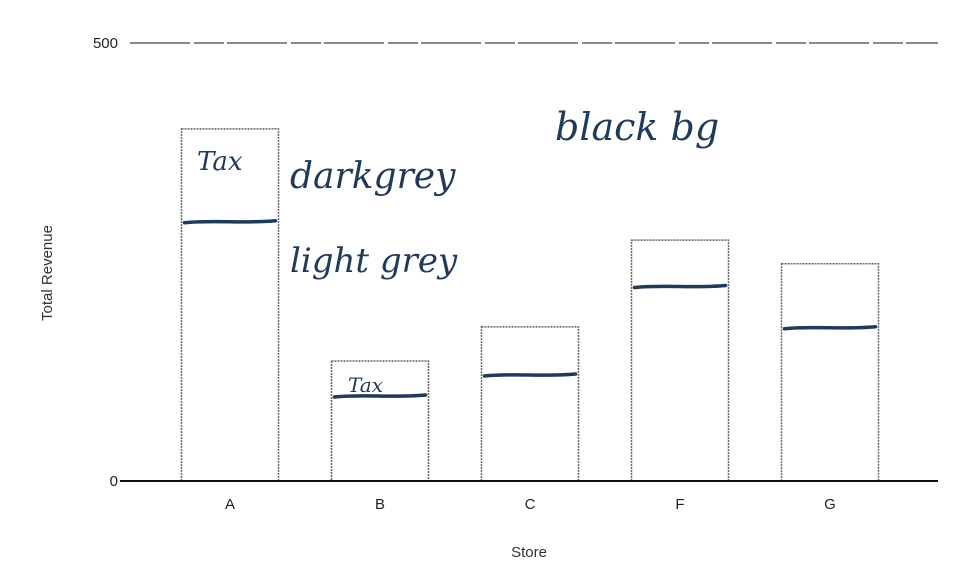 Image resolution: width=969 pixels, height=588 pixels. What do you see at coordinates (374, 261) in the screenshot?
I see `annotation-light-grey: light grey` at bounding box center [374, 261].